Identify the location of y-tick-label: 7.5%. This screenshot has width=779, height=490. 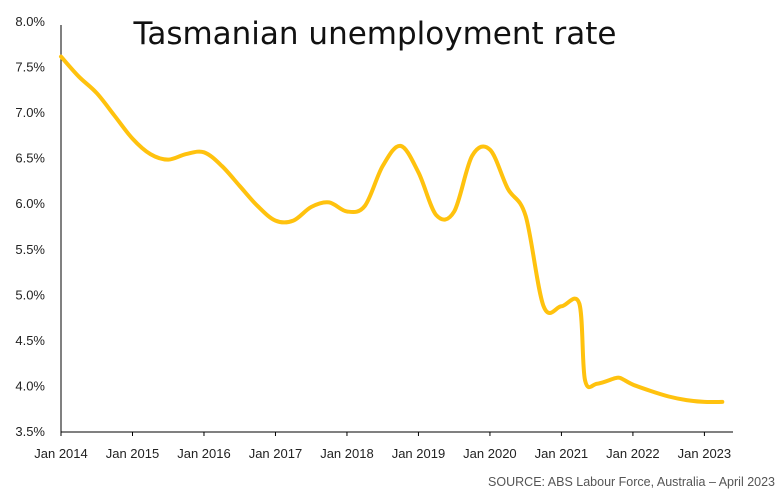
(30, 67).